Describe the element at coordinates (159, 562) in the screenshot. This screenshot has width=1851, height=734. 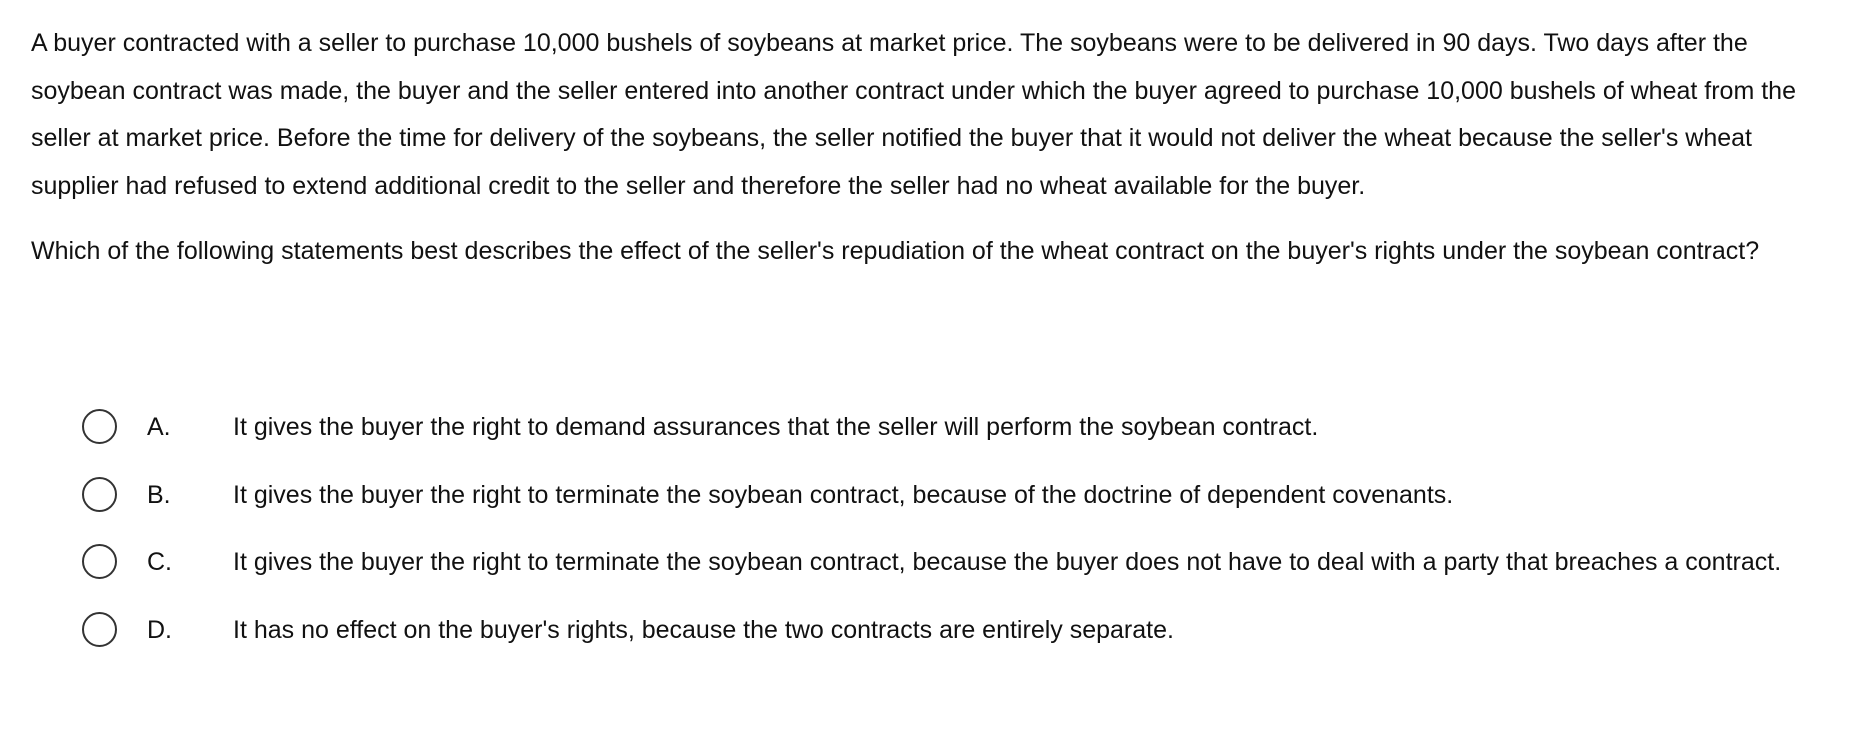
I see `option-letter: C.` at that location.